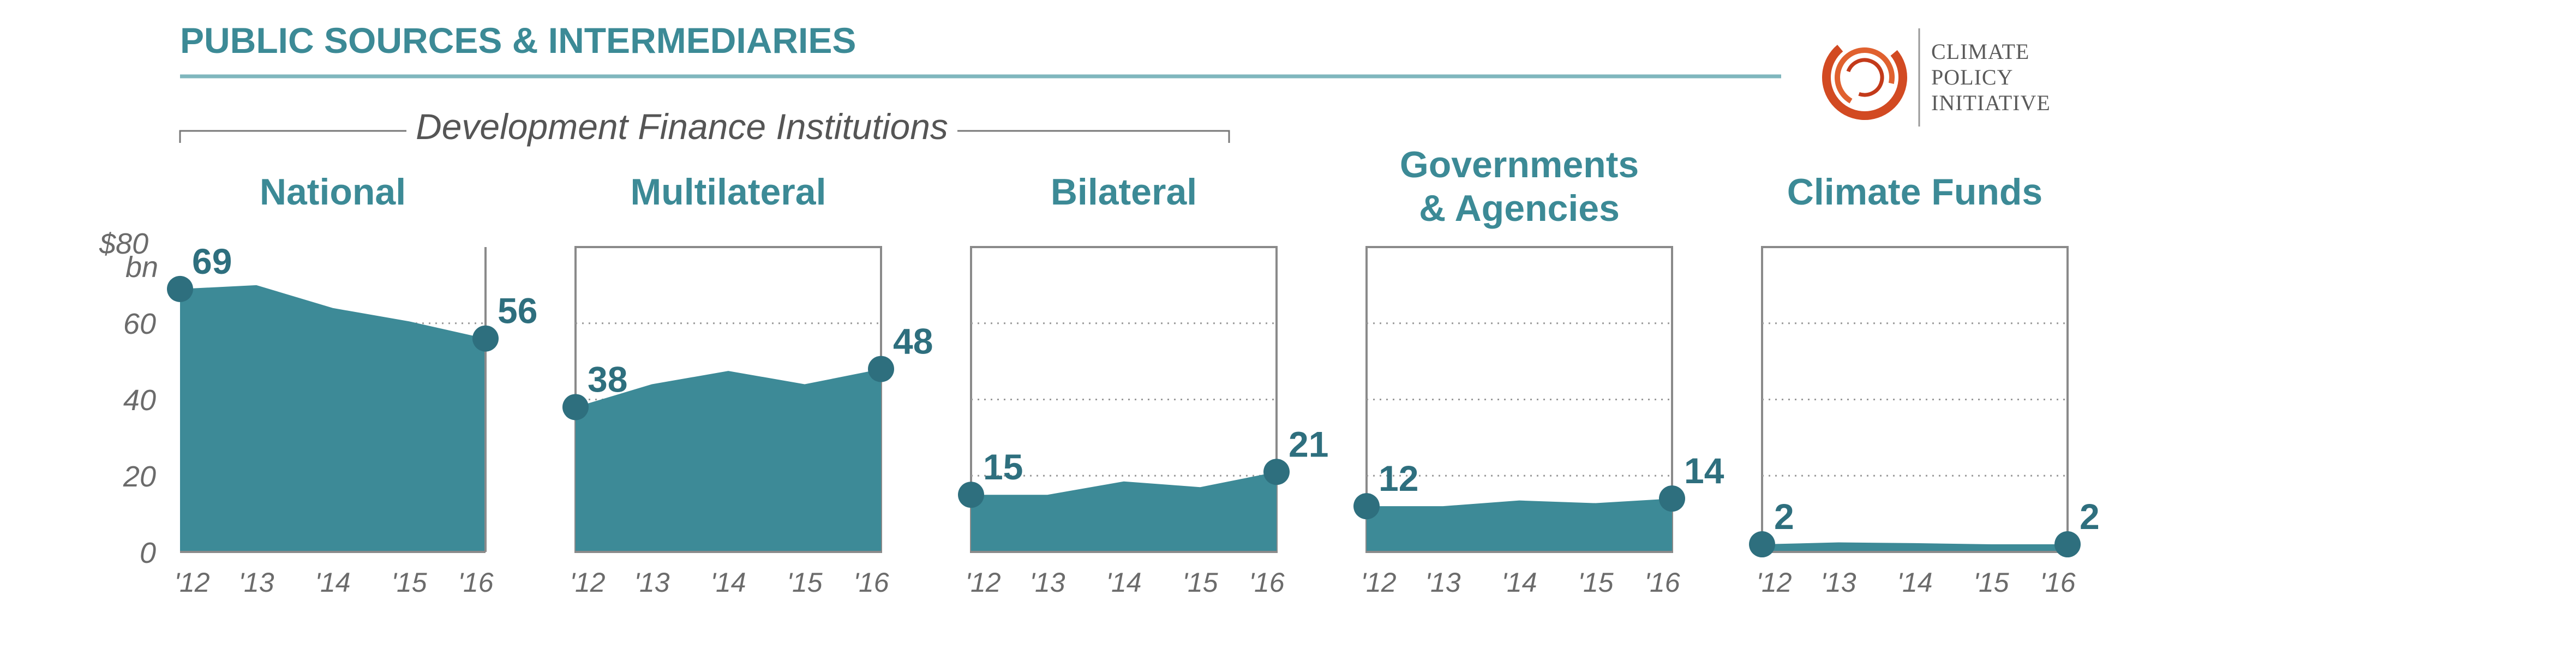 Image resolution: width=2576 pixels, height=655 pixels. I want to click on y-tick-60: 60, so click(139, 324).